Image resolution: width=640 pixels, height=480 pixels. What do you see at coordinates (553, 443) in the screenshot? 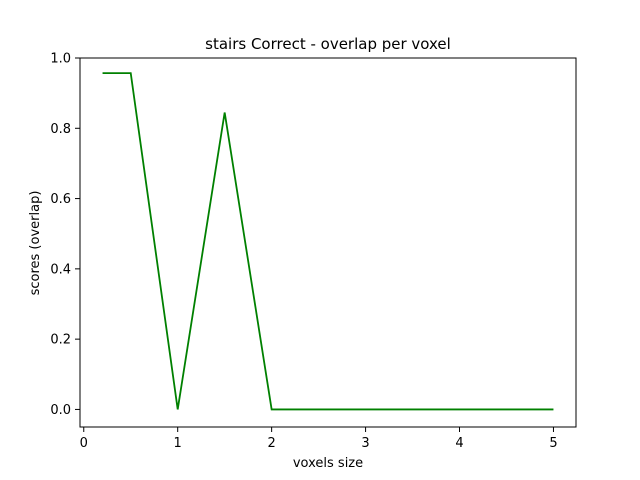
I see `x-tick-label: 5` at bounding box center [553, 443].